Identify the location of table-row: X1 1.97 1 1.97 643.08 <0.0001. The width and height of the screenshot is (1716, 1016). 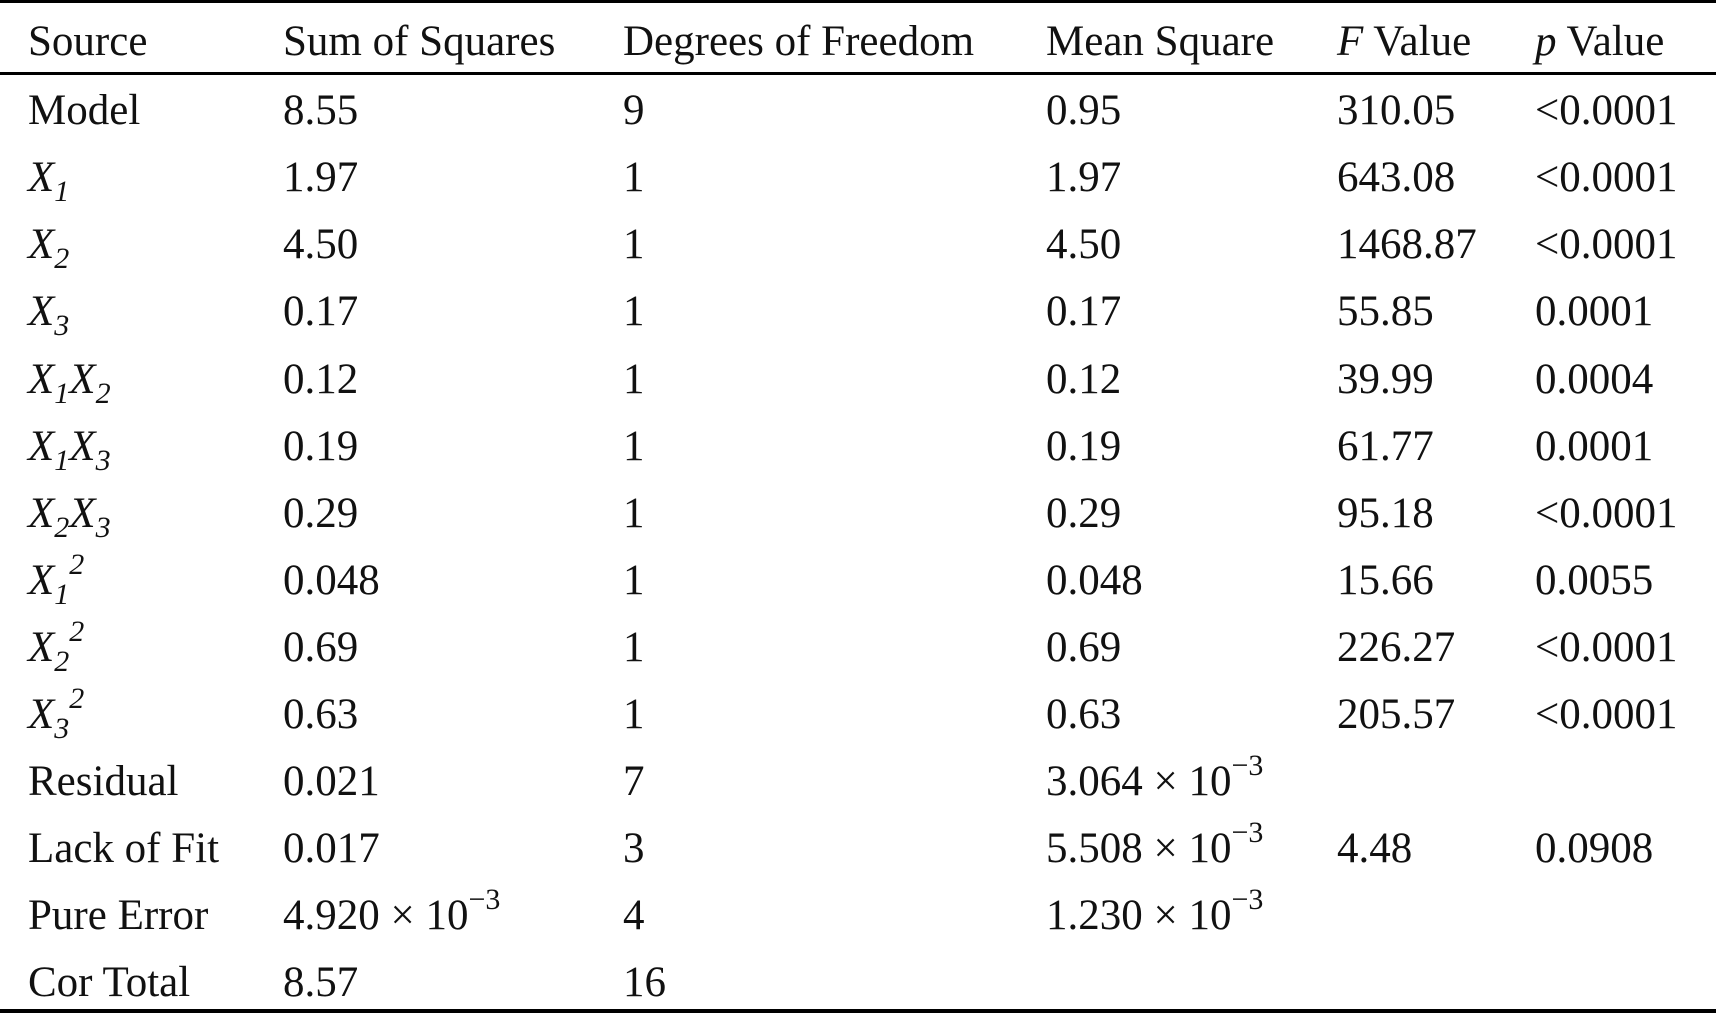
(858, 177).